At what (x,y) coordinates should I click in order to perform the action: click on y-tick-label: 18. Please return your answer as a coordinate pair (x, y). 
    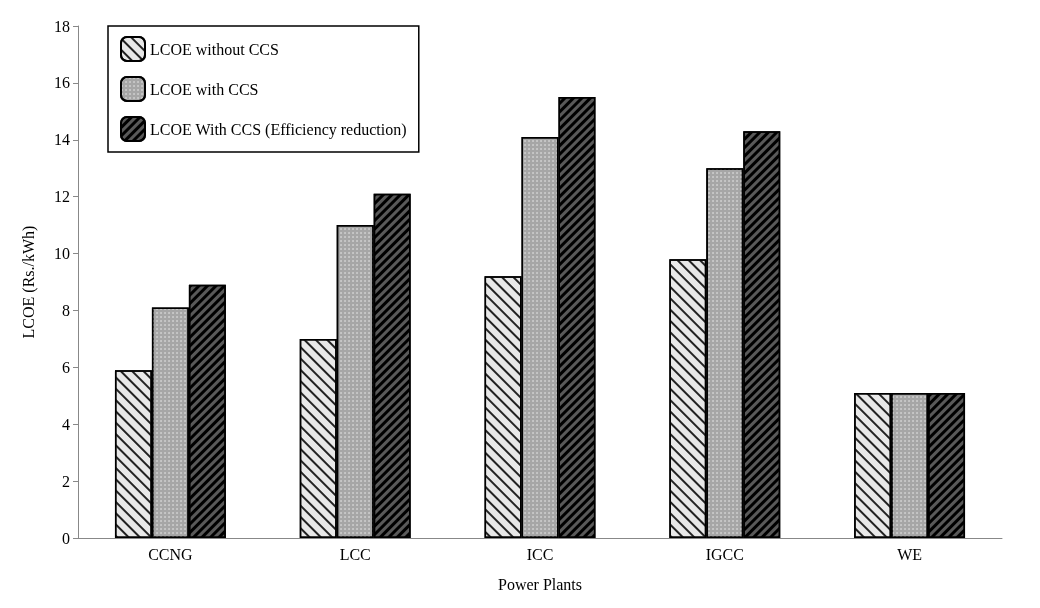
    Looking at the image, I should click on (62, 26).